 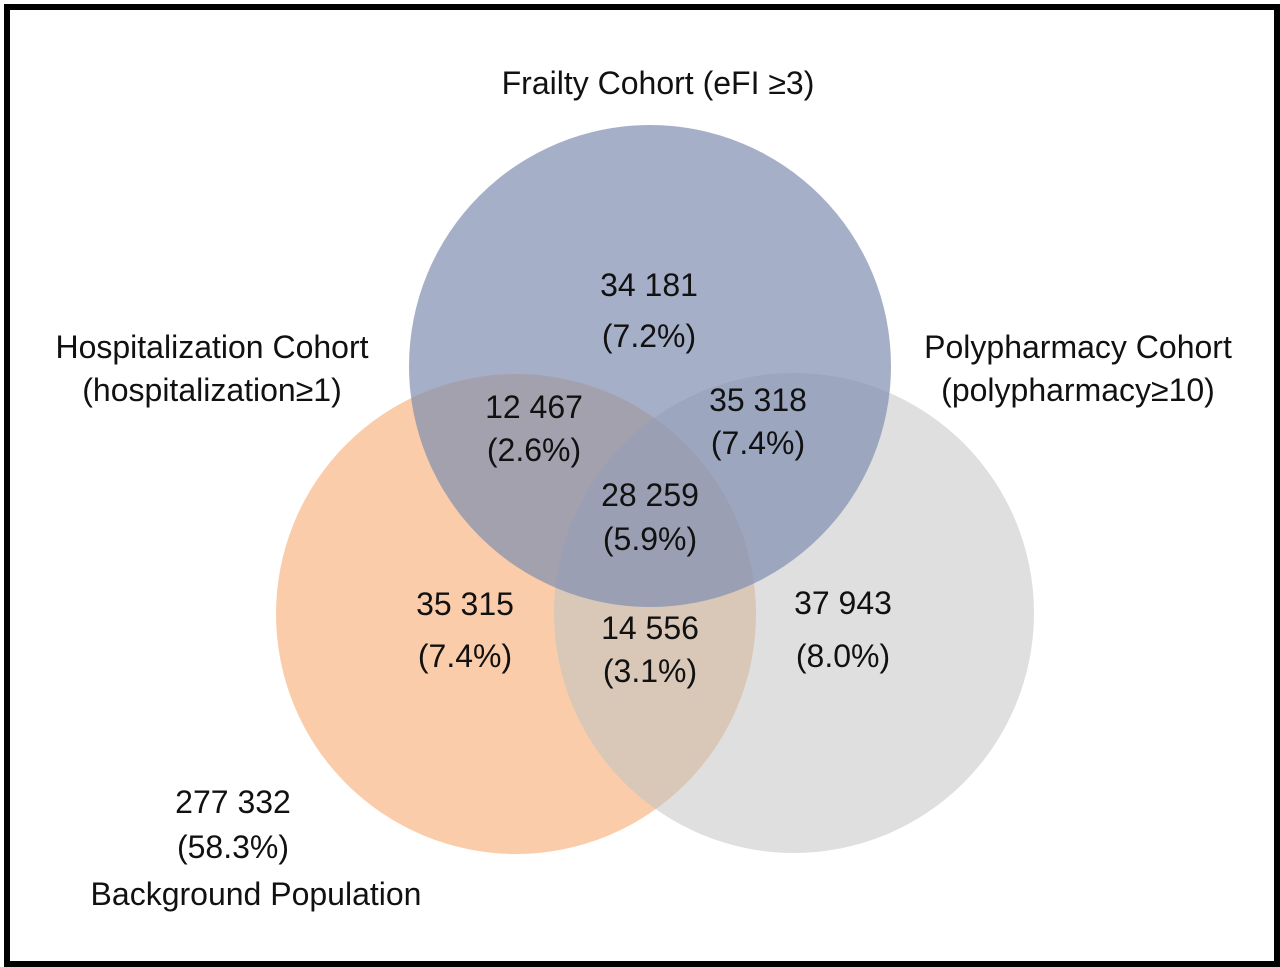 I want to click on frailty-hospitalization-count: 12 467, so click(x=534, y=407).